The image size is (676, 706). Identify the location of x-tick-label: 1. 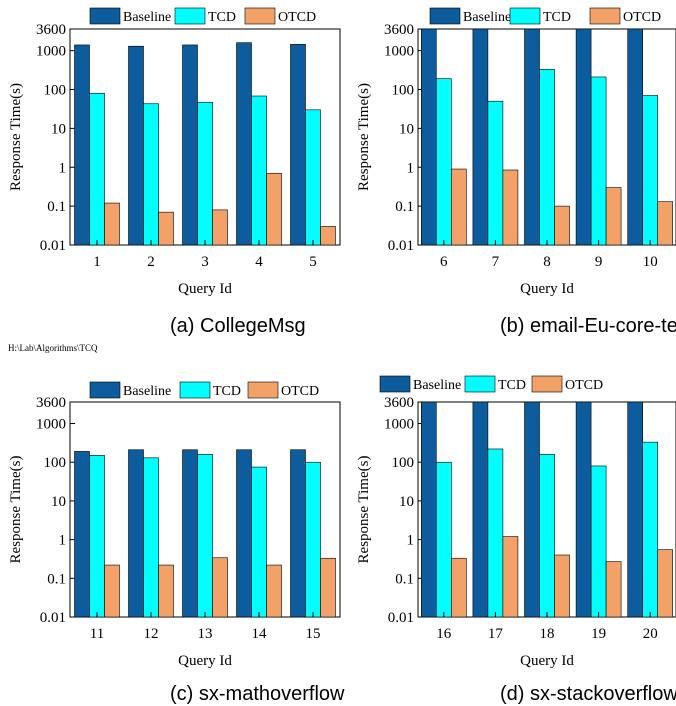
(97, 262).